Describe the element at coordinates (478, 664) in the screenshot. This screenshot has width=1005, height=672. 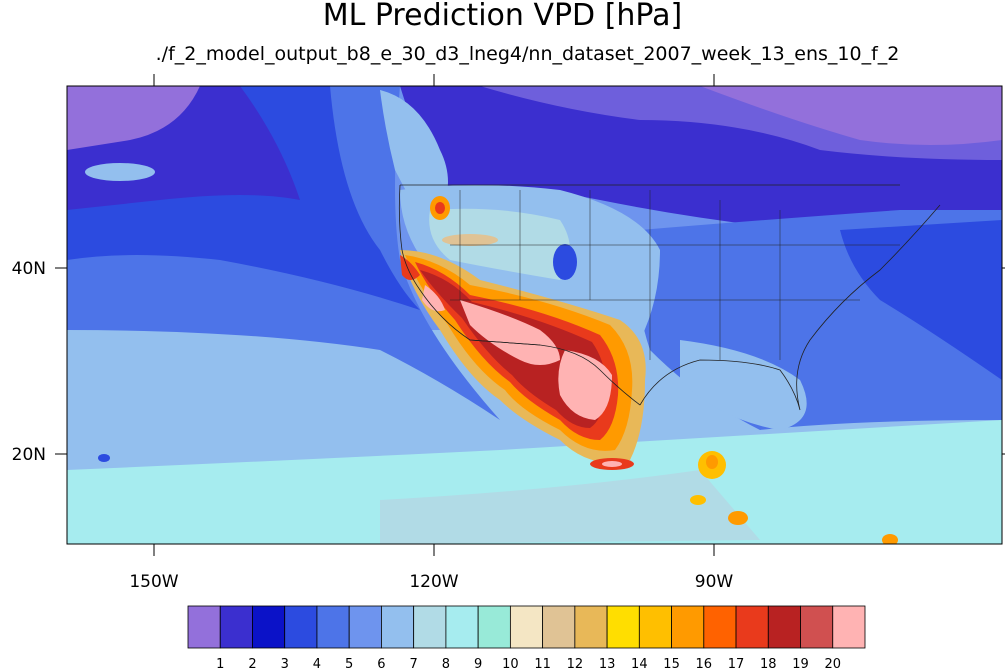
I see `colorbar-label: 9` at that location.